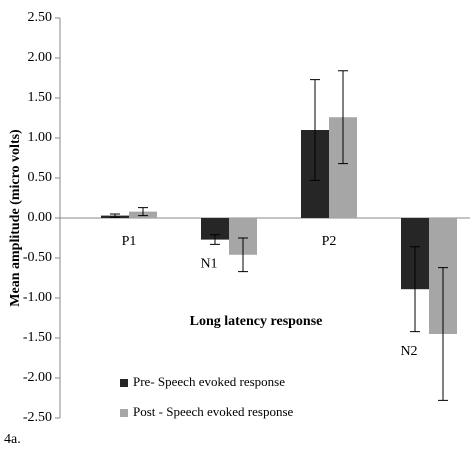 The image size is (476, 458). I want to click on y-tick-label: -2.00, so click(37, 377).